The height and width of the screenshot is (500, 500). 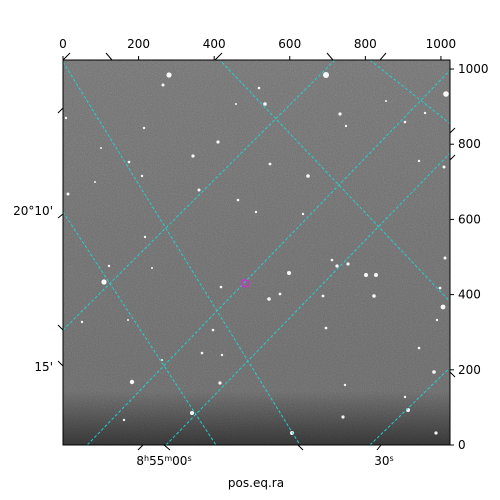 I want to click on x-top-tick-label: 200, so click(x=138, y=44).